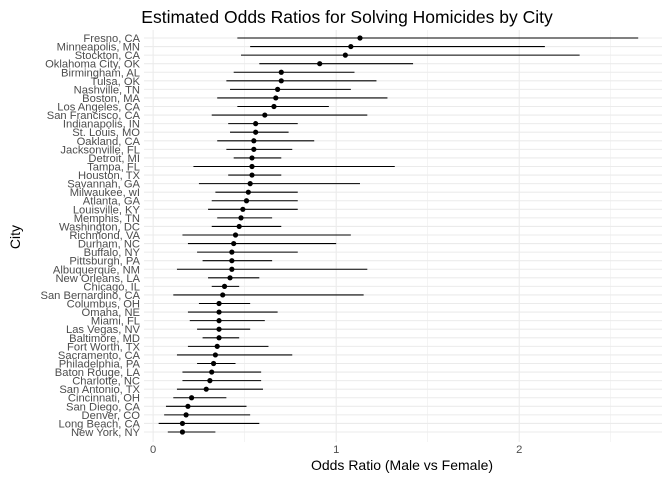 Image resolution: width=672 pixels, height=480 pixels. I want to click on y-tick-label: Baton Rouge, LA, so click(98, 373).